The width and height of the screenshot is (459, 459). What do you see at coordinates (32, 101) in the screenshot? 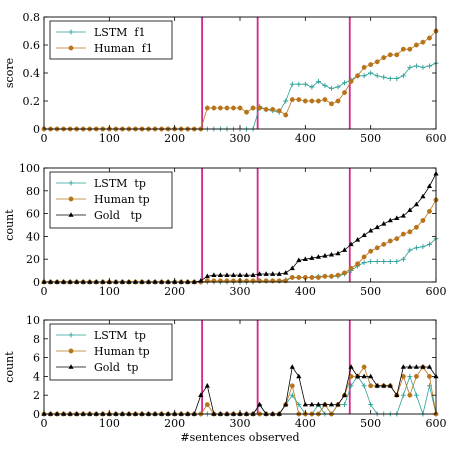
I see `y-tick-label: 0.2` at bounding box center [32, 101].